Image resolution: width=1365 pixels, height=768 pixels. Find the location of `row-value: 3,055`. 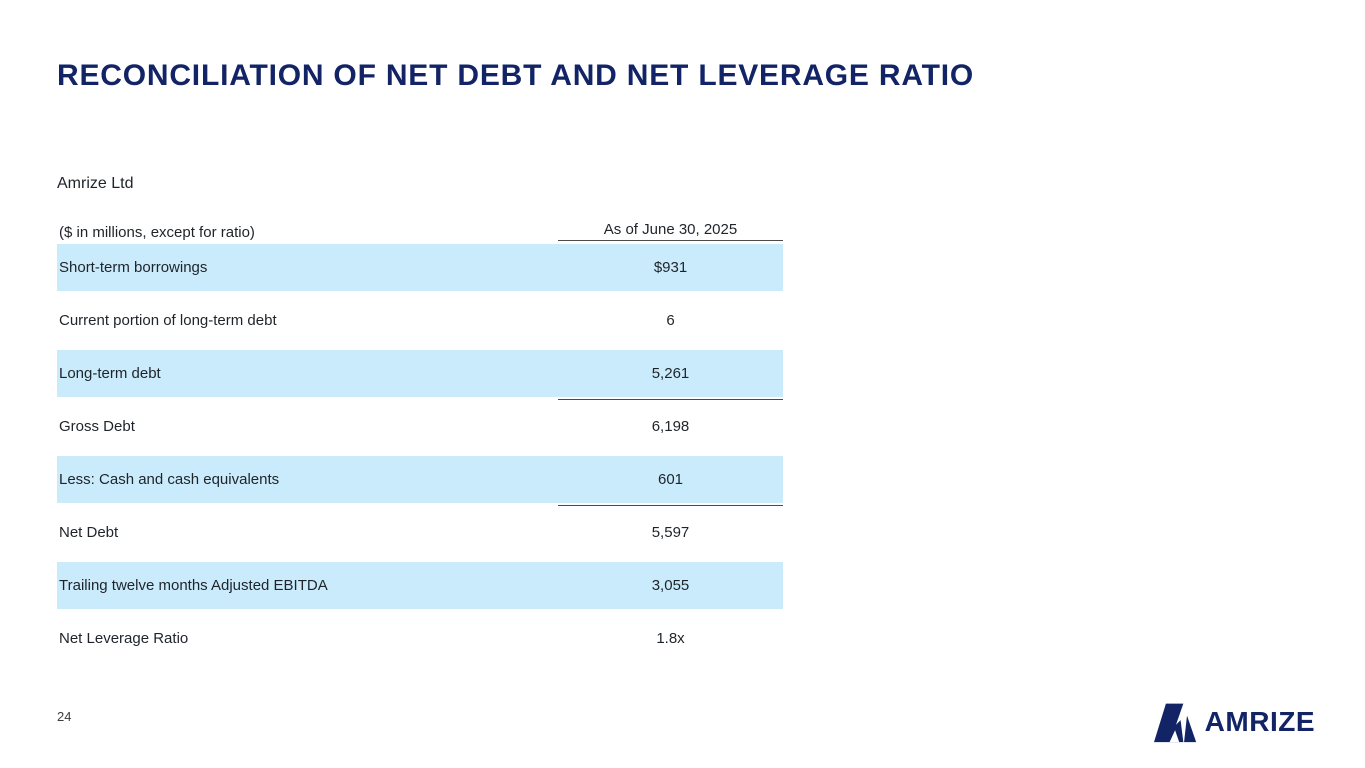

row-value: 3,055 is located at coordinates (670, 585).